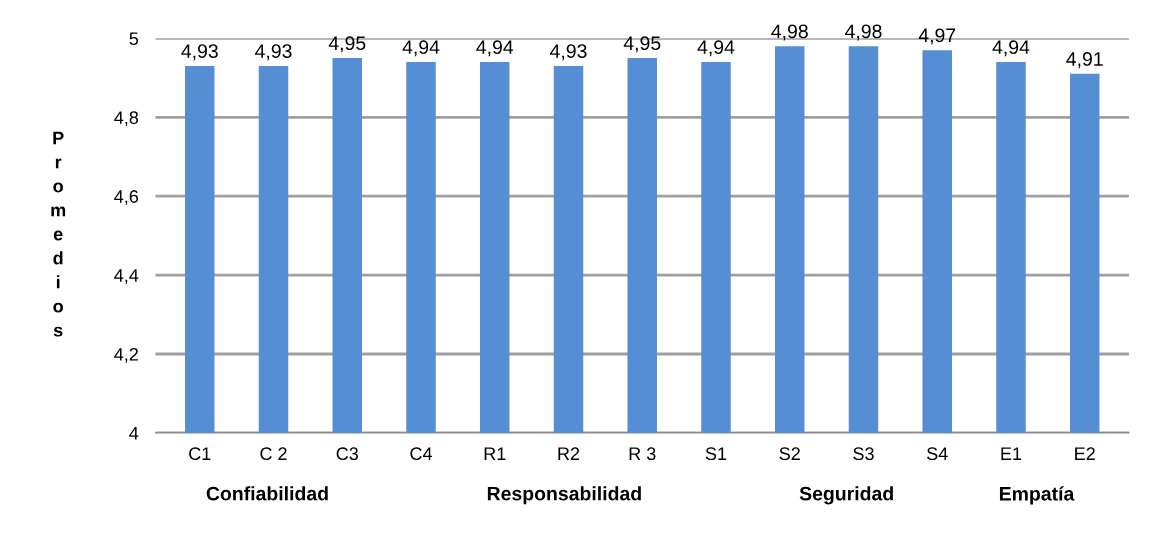  Describe the element at coordinates (126, 355) in the screenshot. I see `y-tick-label: 4,2` at that location.